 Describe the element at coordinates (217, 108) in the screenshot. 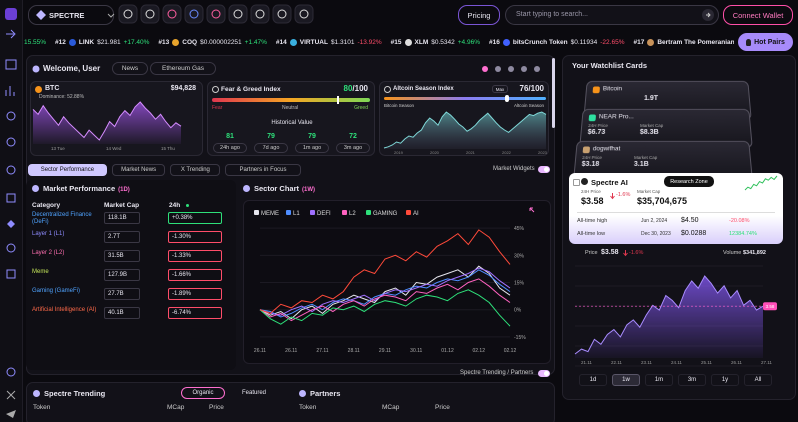

I see `fear-greed-label: Fear` at that location.